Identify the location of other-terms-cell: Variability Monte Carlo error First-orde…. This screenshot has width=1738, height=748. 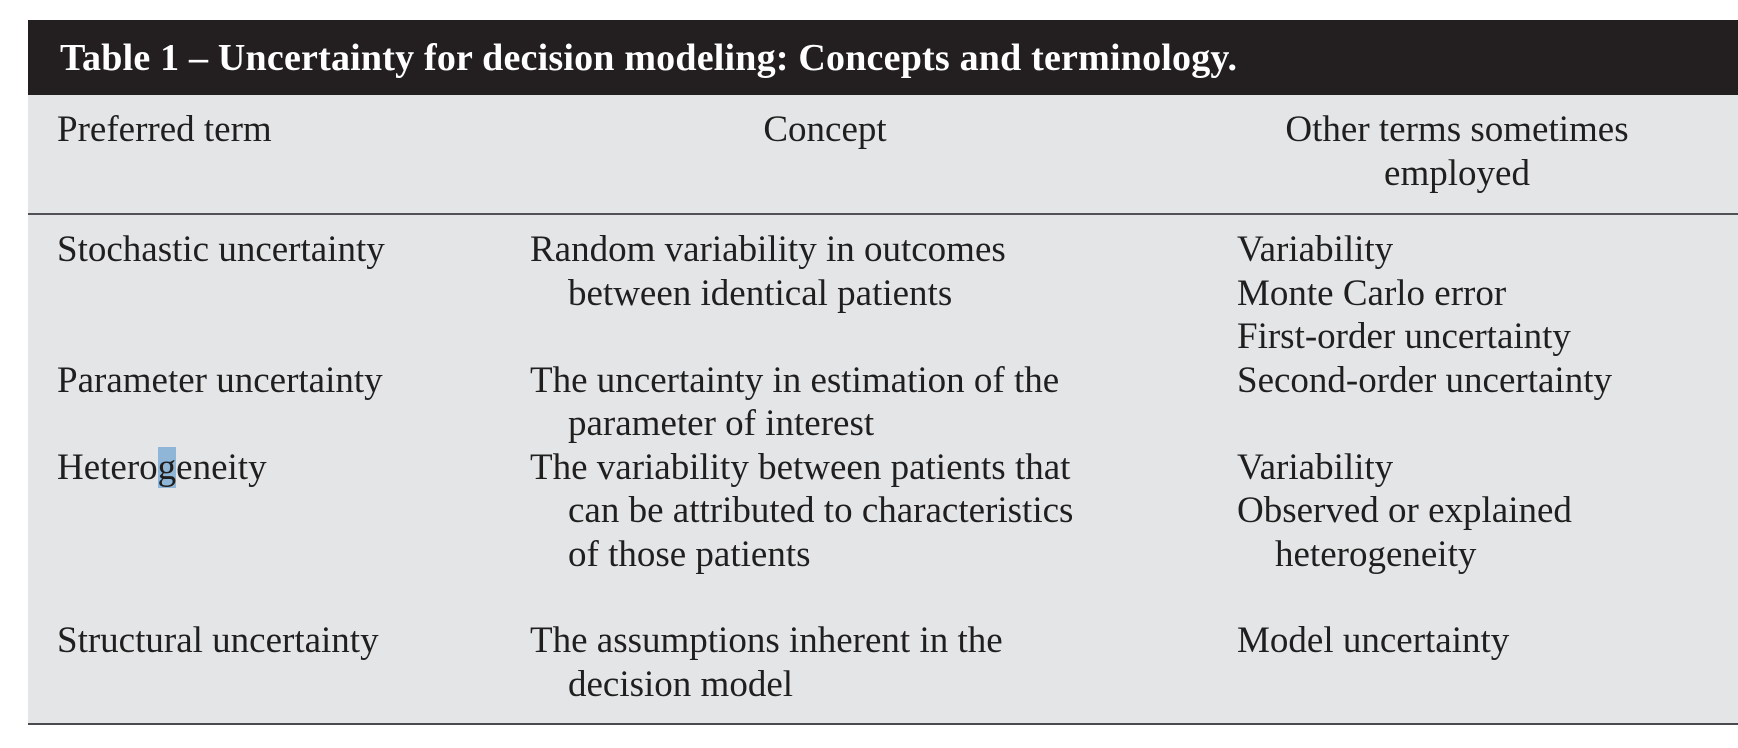
(1487, 293).